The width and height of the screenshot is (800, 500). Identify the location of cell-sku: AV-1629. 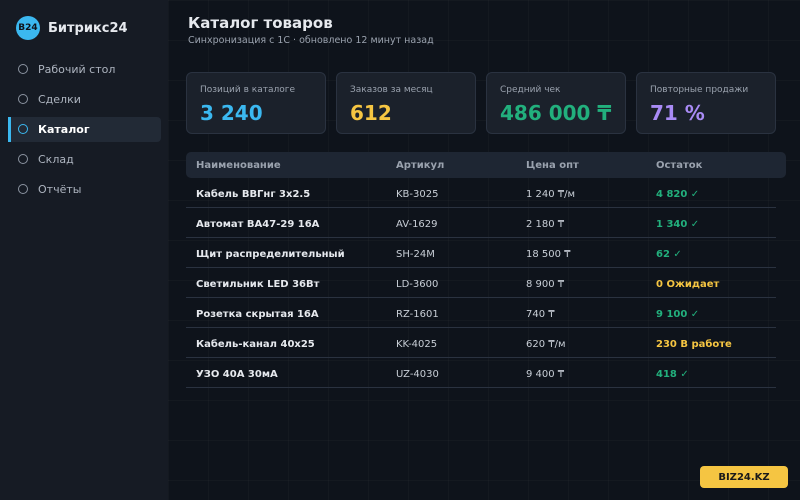
(417, 224).